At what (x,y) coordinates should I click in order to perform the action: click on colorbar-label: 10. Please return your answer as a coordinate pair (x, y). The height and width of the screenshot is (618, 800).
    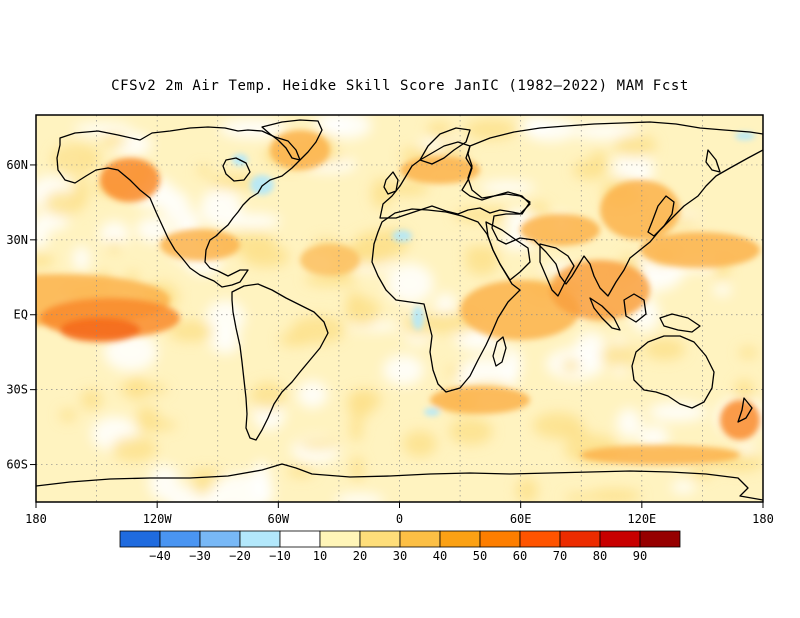
    Looking at the image, I should click on (320, 556).